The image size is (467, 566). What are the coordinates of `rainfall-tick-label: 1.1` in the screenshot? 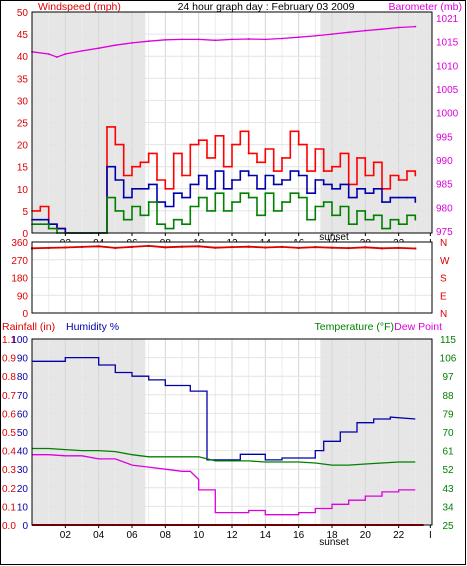 It's located at (9, 340).